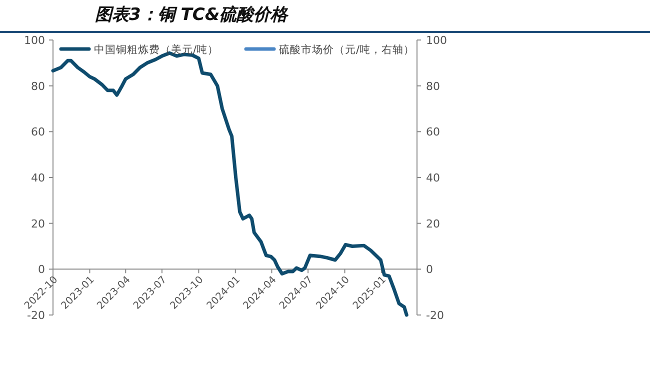  What do you see at coordinates (34, 40) in the screenshot?
I see `y-tick-label: 100` at bounding box center [34, 40].